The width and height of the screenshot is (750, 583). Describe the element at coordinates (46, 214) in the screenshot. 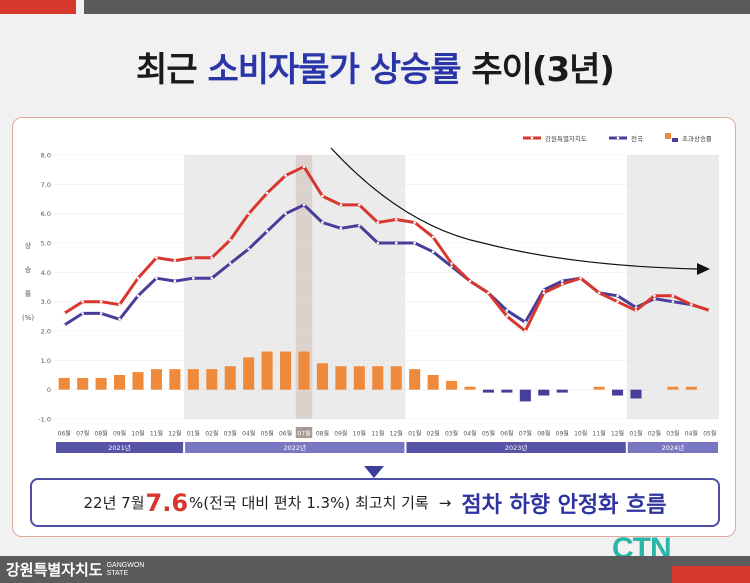

I see `y-tick-label: 6.0` at that location.